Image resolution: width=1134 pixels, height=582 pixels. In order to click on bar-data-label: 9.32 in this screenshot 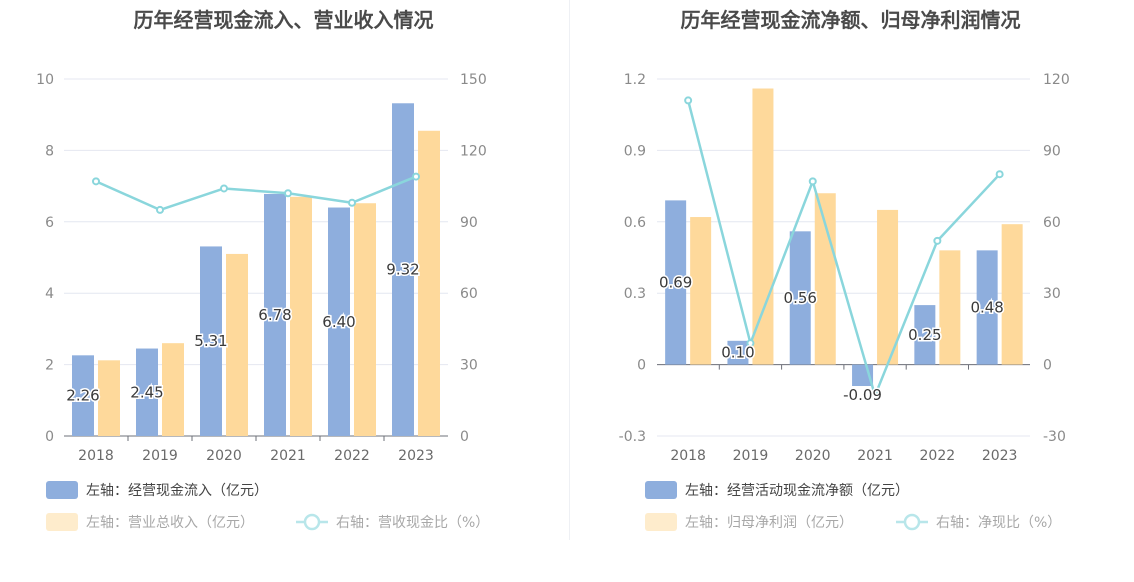, I will do `click(402, 270)`.